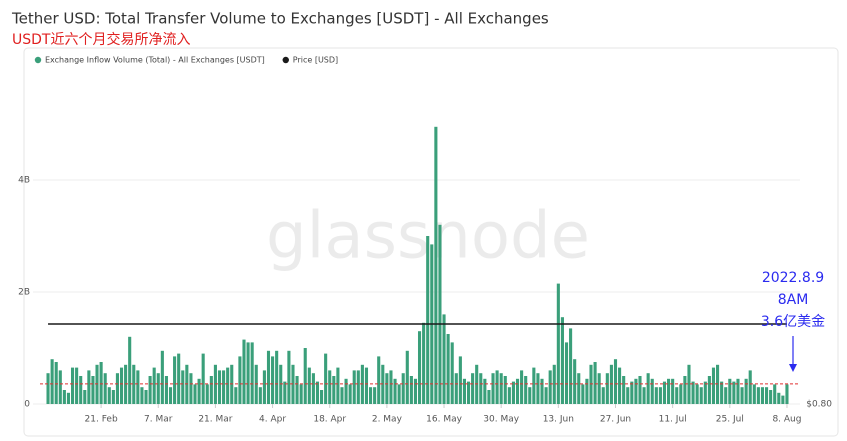  I want to click on annotation: 2022.8.9, so click(793, 278).